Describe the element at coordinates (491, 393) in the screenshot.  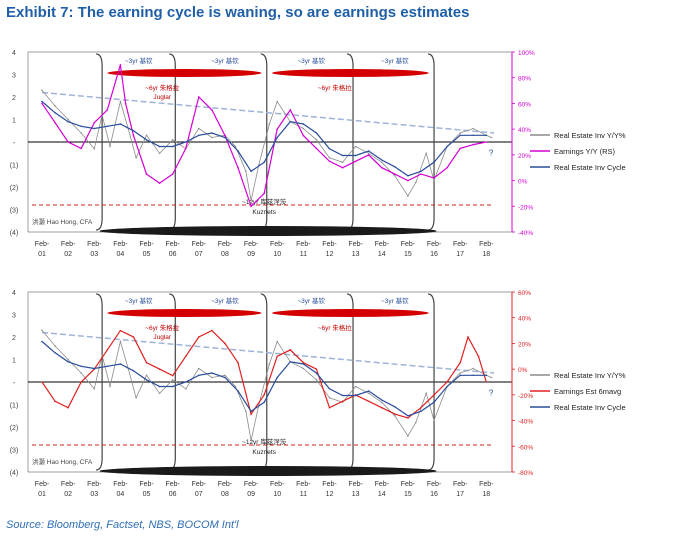
I see `question-mark: ?` at that location.